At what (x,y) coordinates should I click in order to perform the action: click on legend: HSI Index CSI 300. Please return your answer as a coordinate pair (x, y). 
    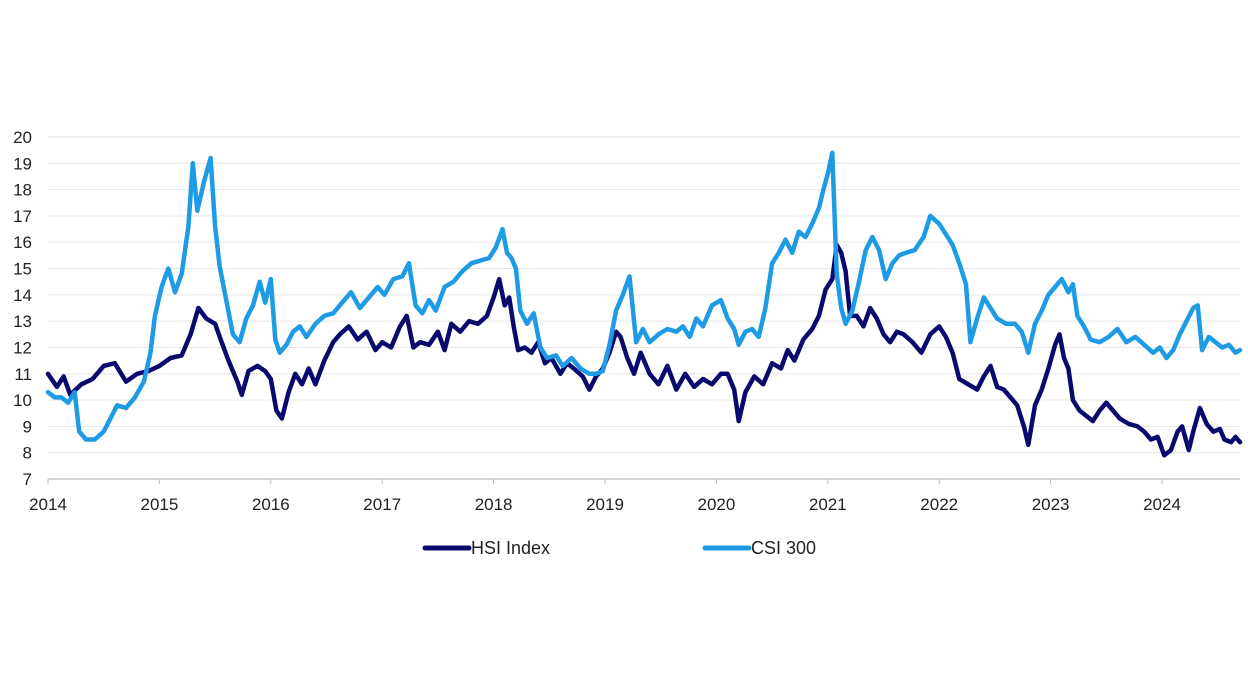
    Looking at the image, I should click on (619, 548).